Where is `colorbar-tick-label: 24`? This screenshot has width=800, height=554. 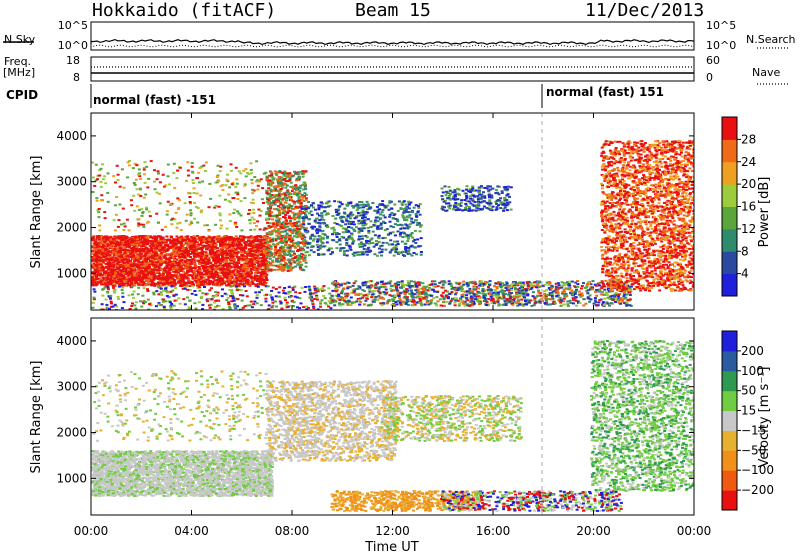
colorbar-tick-label: 24 is located at coordinates (748, 162).